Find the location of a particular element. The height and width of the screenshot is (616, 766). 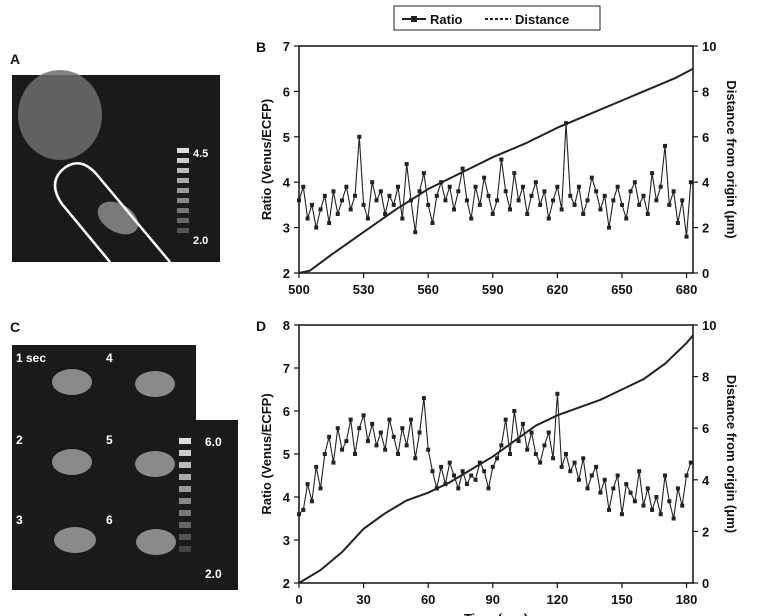

x-tick-label: 620 is located at coordinates (558, 289).